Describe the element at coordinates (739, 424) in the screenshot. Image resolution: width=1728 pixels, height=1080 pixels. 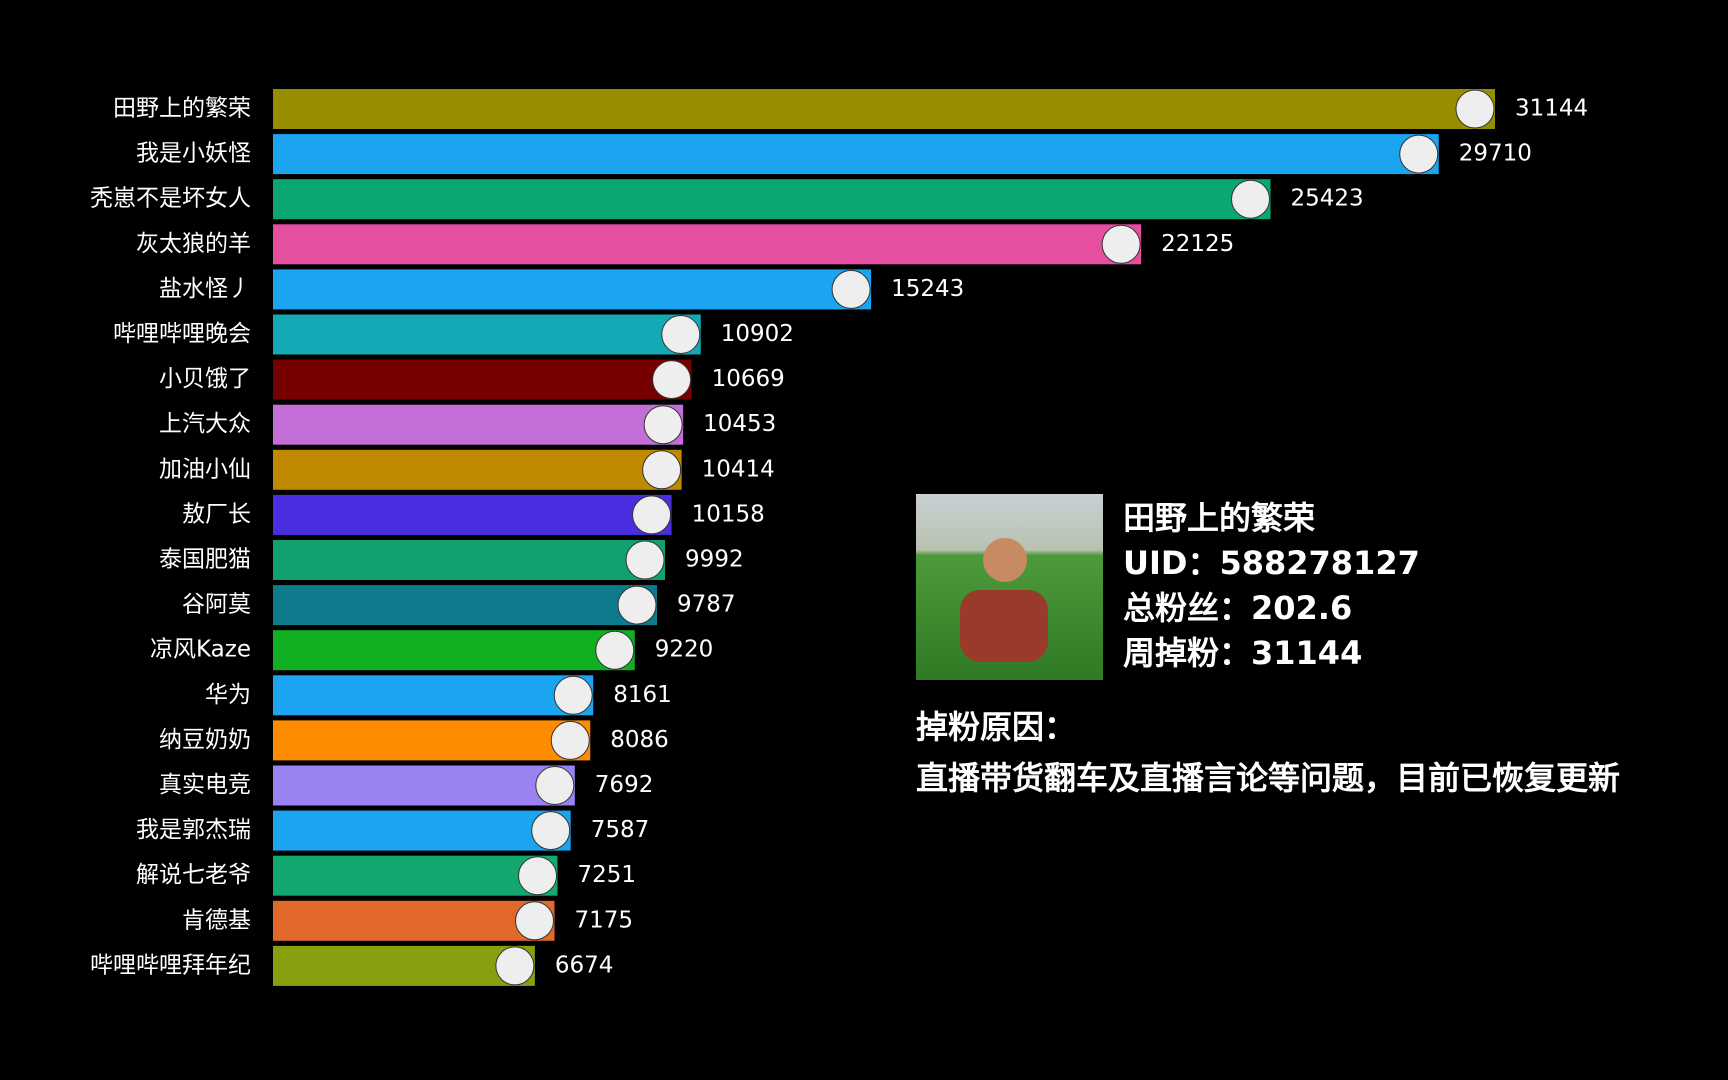
I see `value-label: 10453` at that location.